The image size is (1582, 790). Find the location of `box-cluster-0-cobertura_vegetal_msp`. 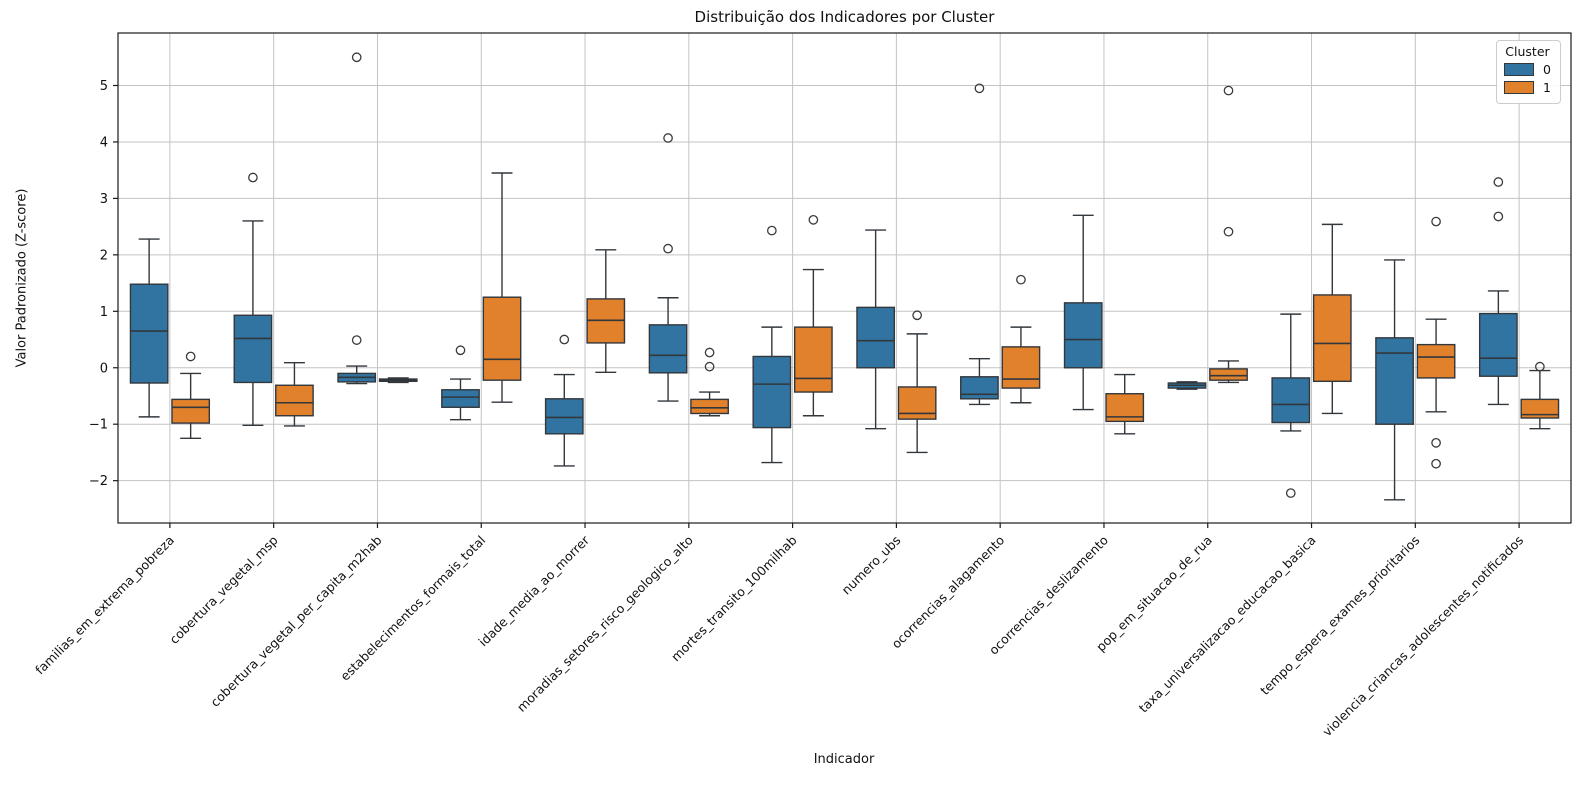

box-cluster-0-cobertura_vegetal_msp is located at coordinates (253, 349).